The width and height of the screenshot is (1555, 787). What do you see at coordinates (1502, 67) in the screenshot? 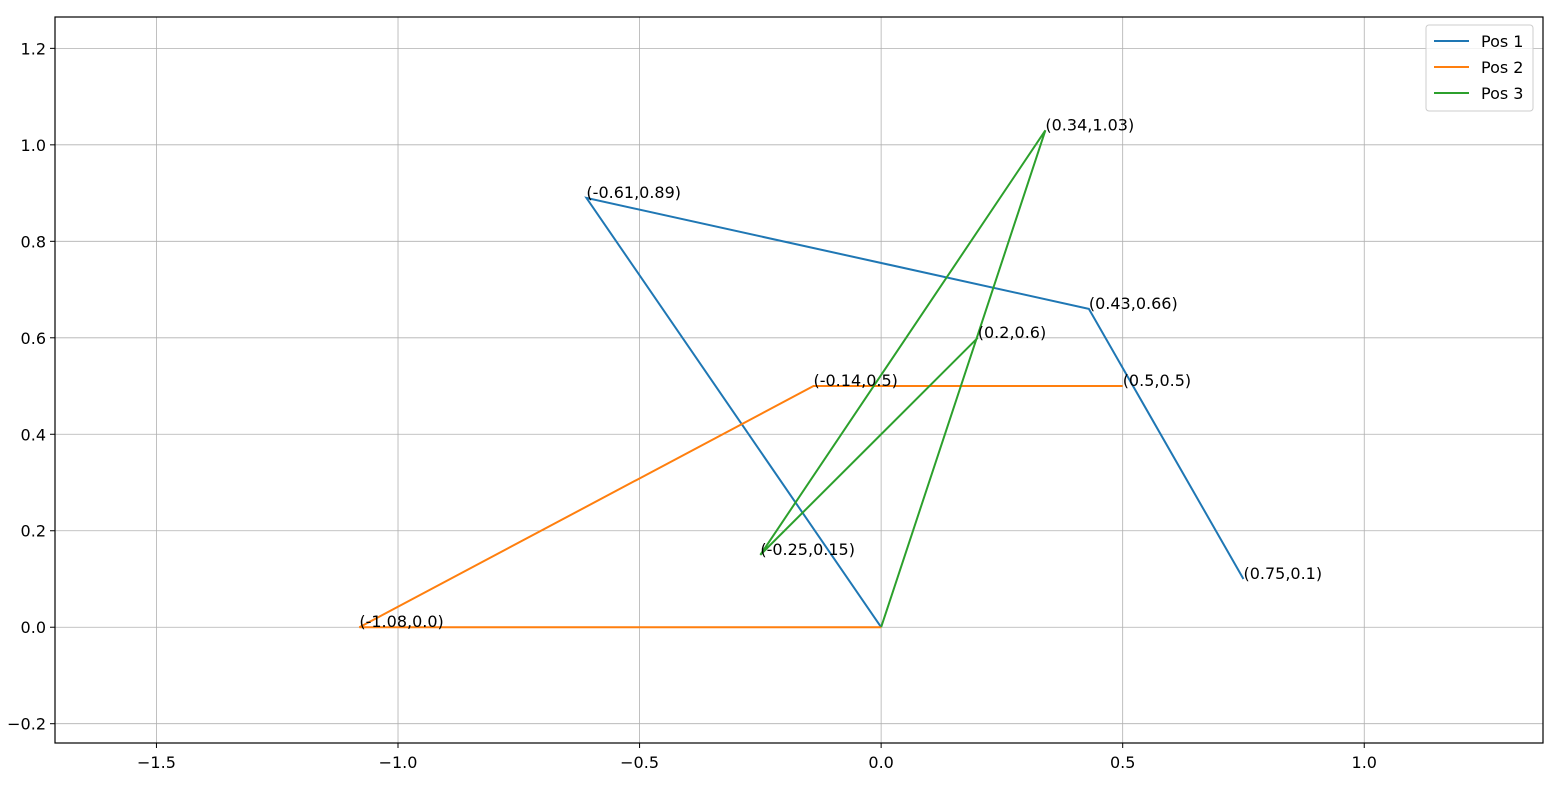
I see `legend-entry-label: Pos 2` at bounding box center [1502, 67].